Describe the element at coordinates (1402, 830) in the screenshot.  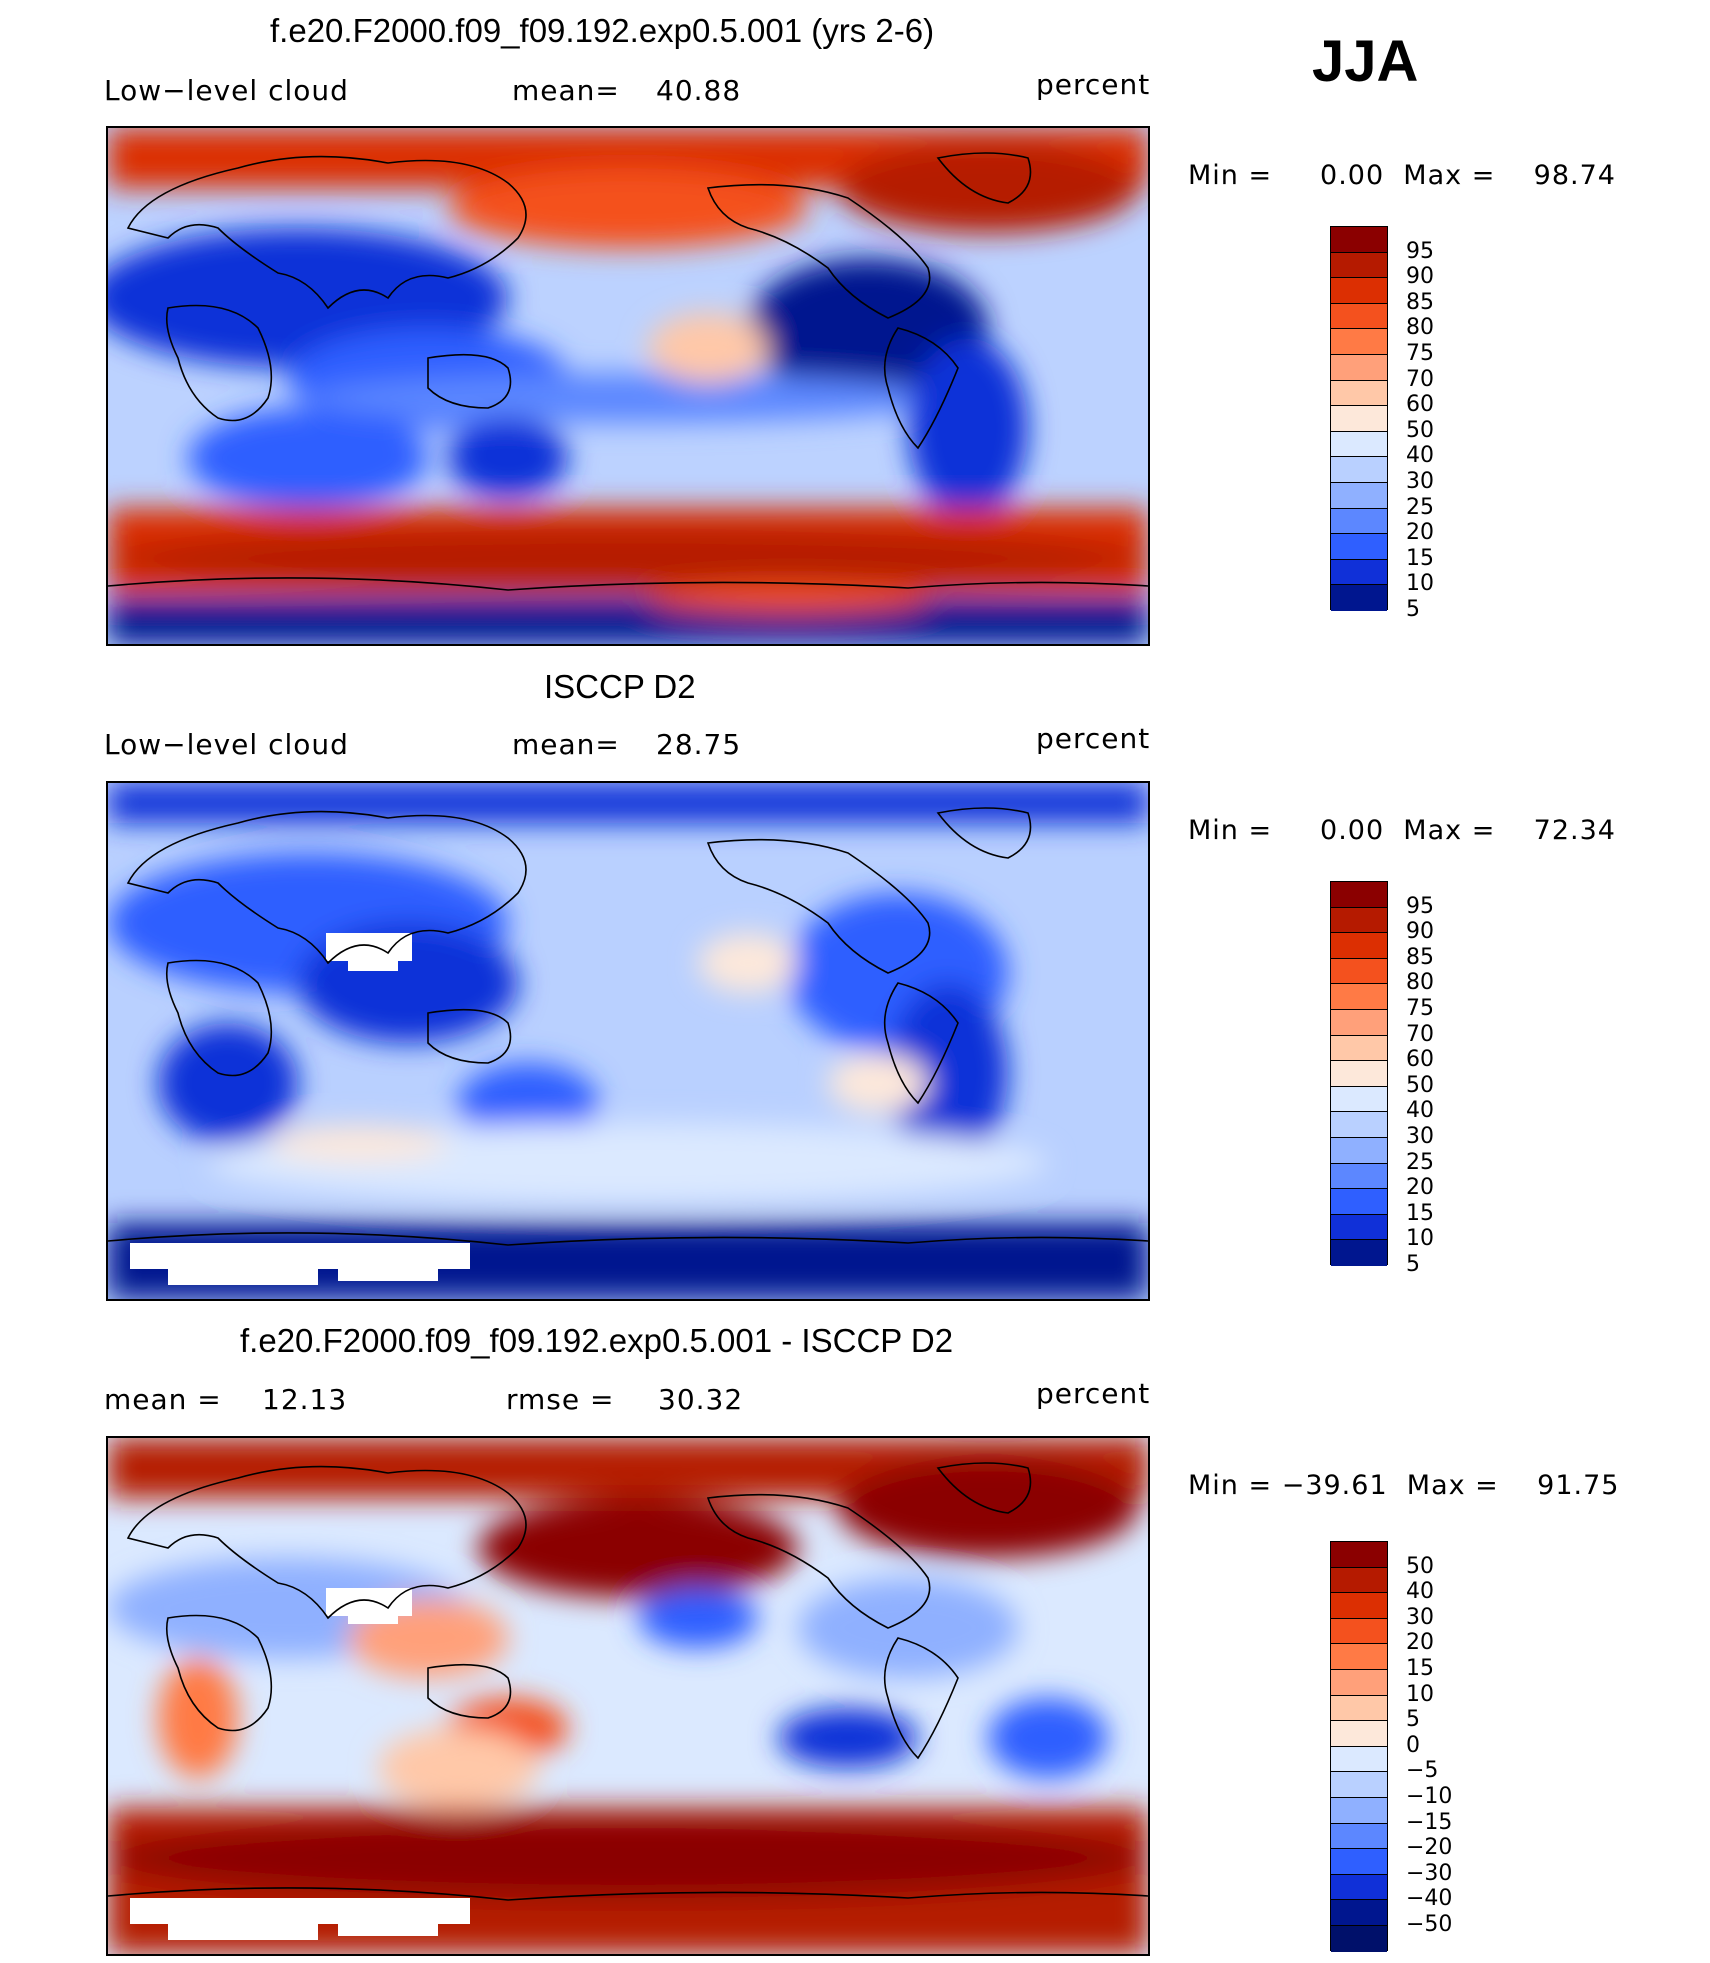
I see `panel2-minmax: Min = 0.00 Max = 72.34` at that location.